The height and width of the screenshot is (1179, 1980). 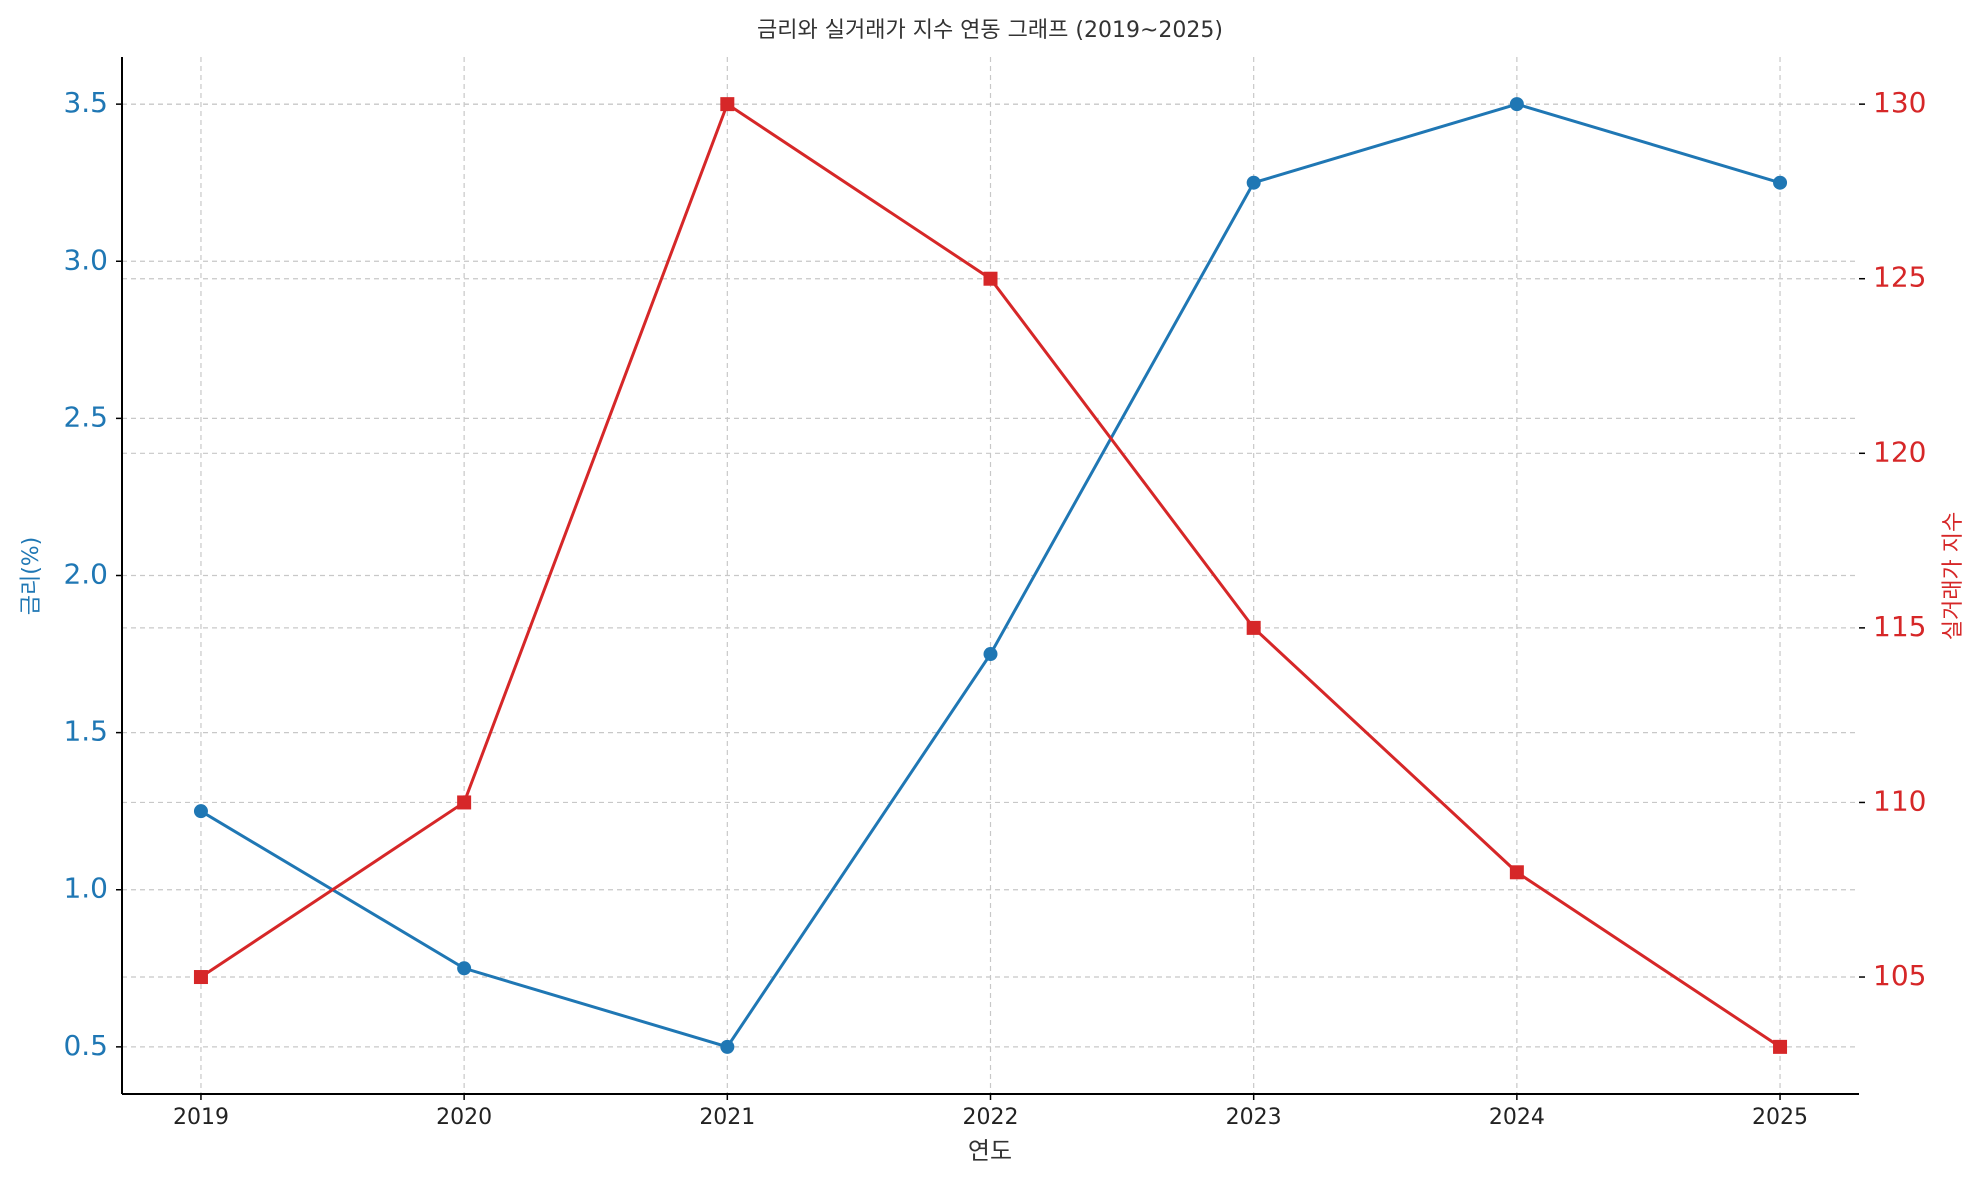 What do you see at coordinates (85, 416) in the screenshot?
I see `y-tick-label: 2.5` at bounding box center [85, 416].